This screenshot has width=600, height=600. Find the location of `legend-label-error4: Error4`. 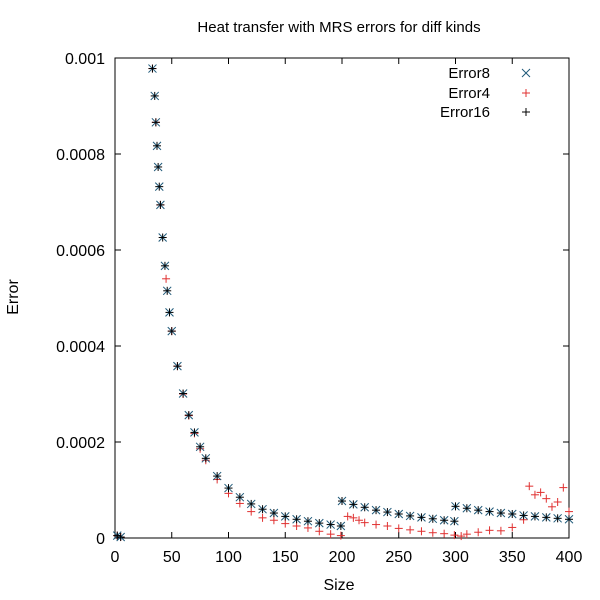

legend-label-error4: Error4 is located at coordinates (469, 93).